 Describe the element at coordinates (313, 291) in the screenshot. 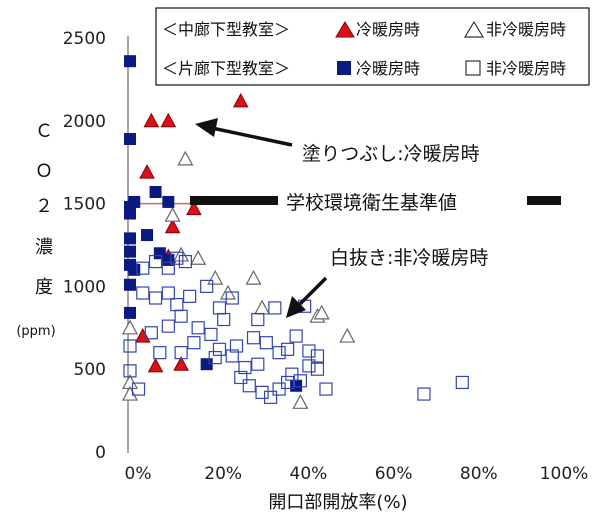

I see `annotation-hollow-arrow-shaft` at that location.